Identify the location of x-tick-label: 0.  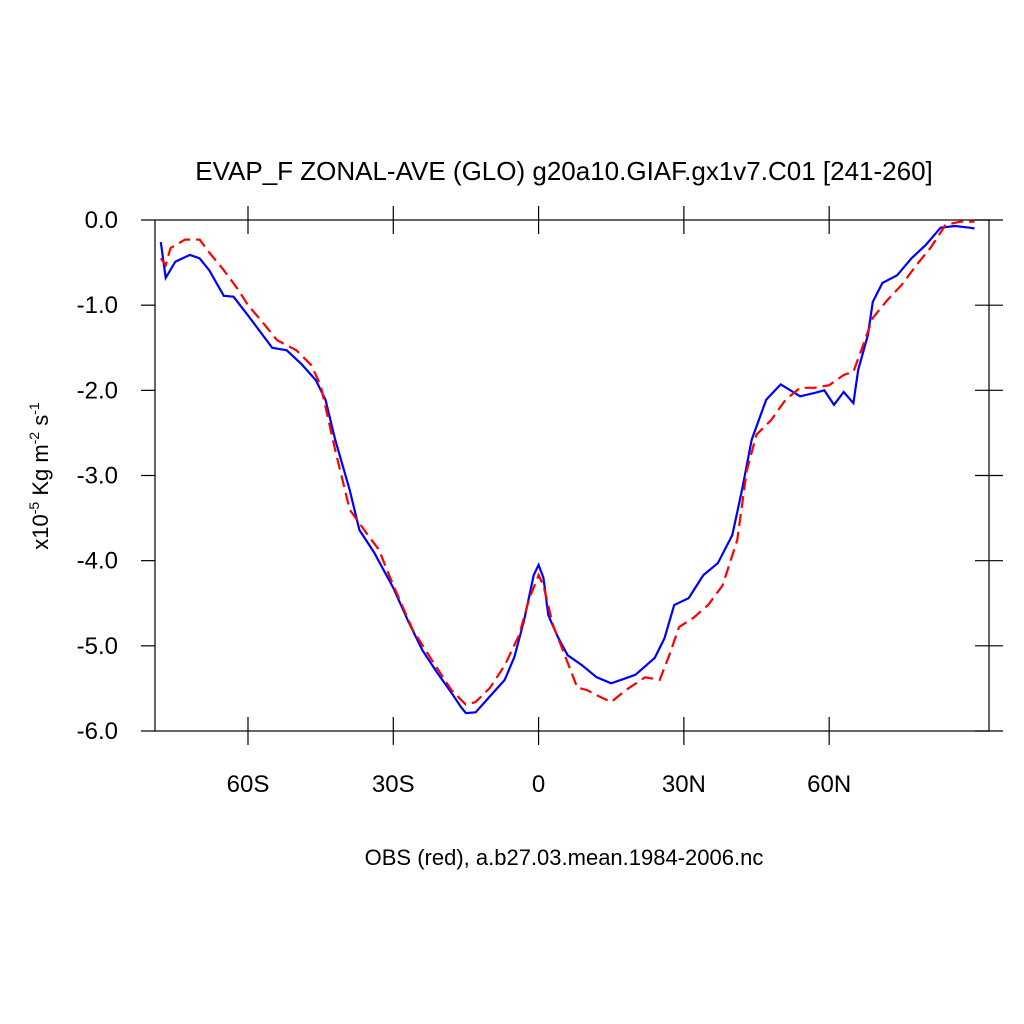
(538, 784).